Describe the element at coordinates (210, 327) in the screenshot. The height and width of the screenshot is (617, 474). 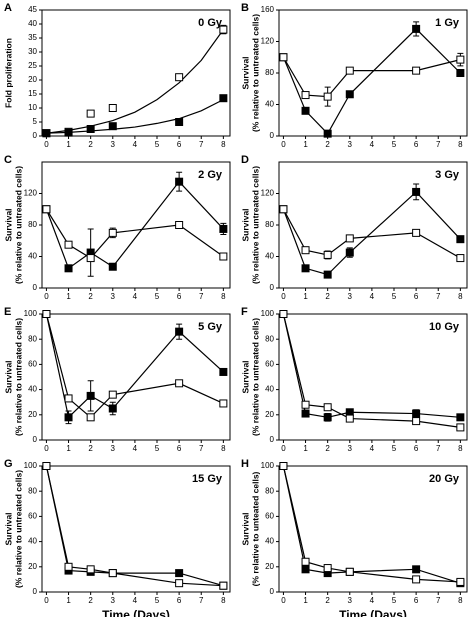
I see `dose-label: 5 Gy` at that location.